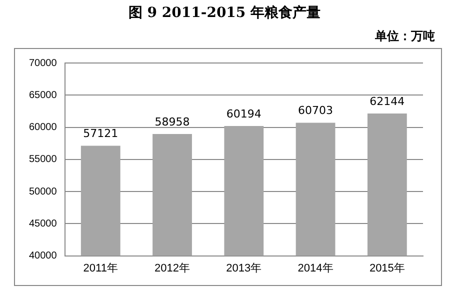 The width and height of the screenshot is (449, 297). What do you see at coordinates (316, 268) in the screenshot?
I see `x-tick-label: 2014年` at bounding box center [316, 268].